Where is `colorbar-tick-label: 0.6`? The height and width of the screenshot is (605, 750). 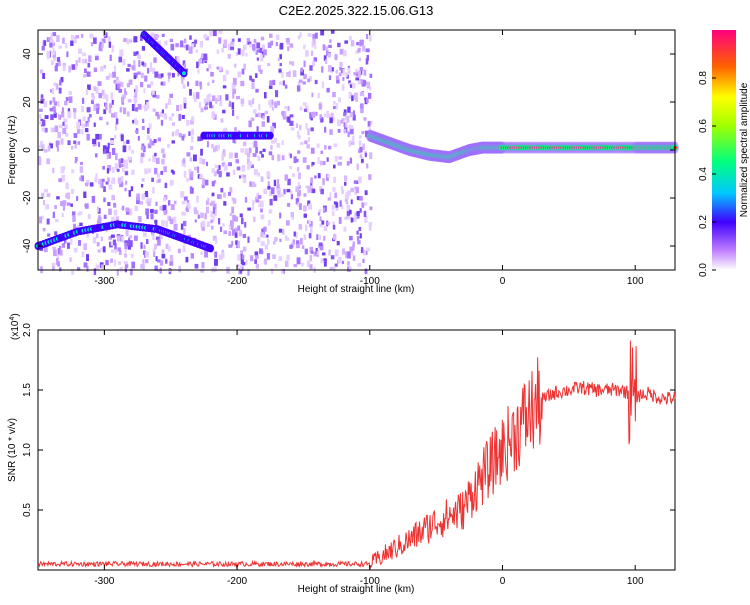 colorbar-tick-label: 0.6 is located at coordinates (703, 126).